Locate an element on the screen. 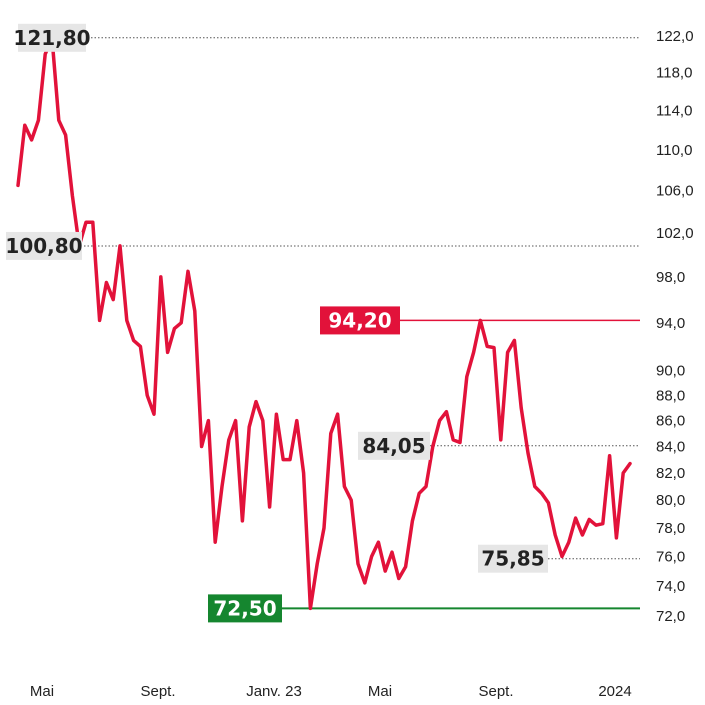 The width and height of the screenshot is (705, 705). annotation-label: 94,20 is located at coordinates (359, 320).